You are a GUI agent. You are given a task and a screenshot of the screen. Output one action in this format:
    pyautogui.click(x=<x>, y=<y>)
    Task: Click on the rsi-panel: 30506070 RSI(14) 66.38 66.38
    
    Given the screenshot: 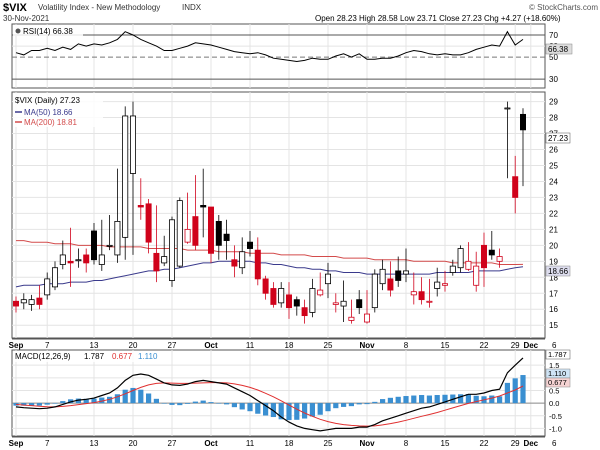 What is the action you would take?
    pyautogui.click(x=292, y=56)
    